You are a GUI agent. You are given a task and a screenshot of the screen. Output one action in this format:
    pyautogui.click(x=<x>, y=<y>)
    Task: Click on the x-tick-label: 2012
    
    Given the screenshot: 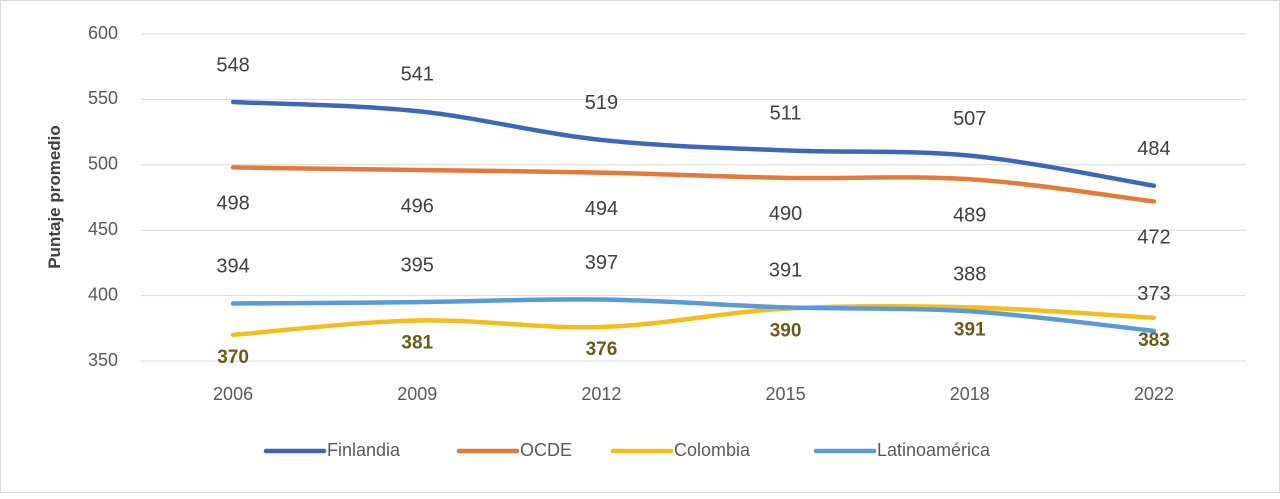 What is the action you would take?
    pyautogui.click(x=601, y=394)
    